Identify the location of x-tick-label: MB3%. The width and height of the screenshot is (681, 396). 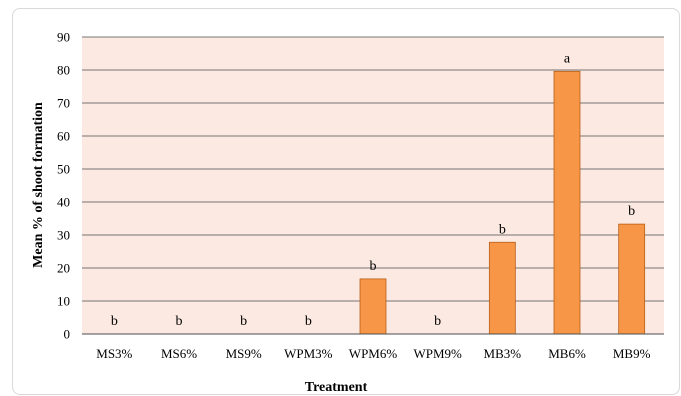
(503, 353).